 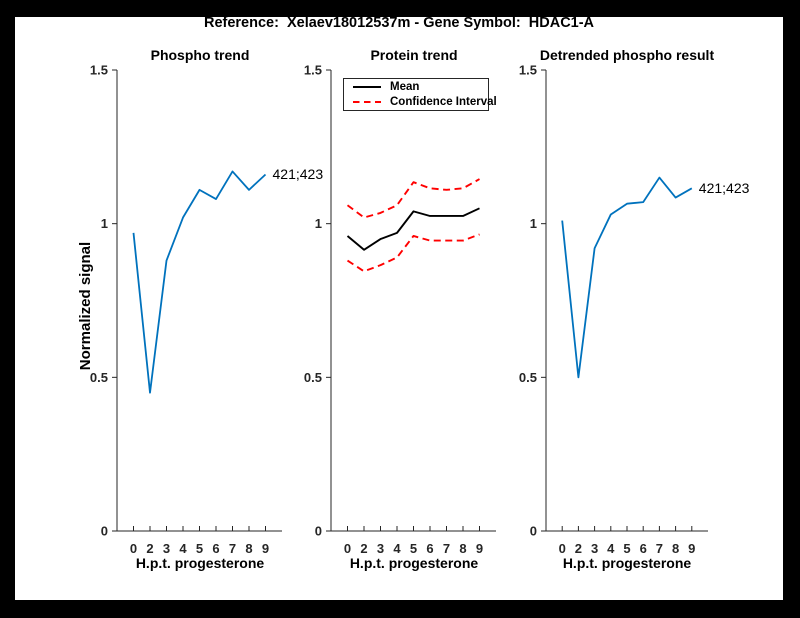 What do you see at coordinates (413, 198) in the screenshot?
I see `series-line-confidence-upper` at bounding box center [413, 198].